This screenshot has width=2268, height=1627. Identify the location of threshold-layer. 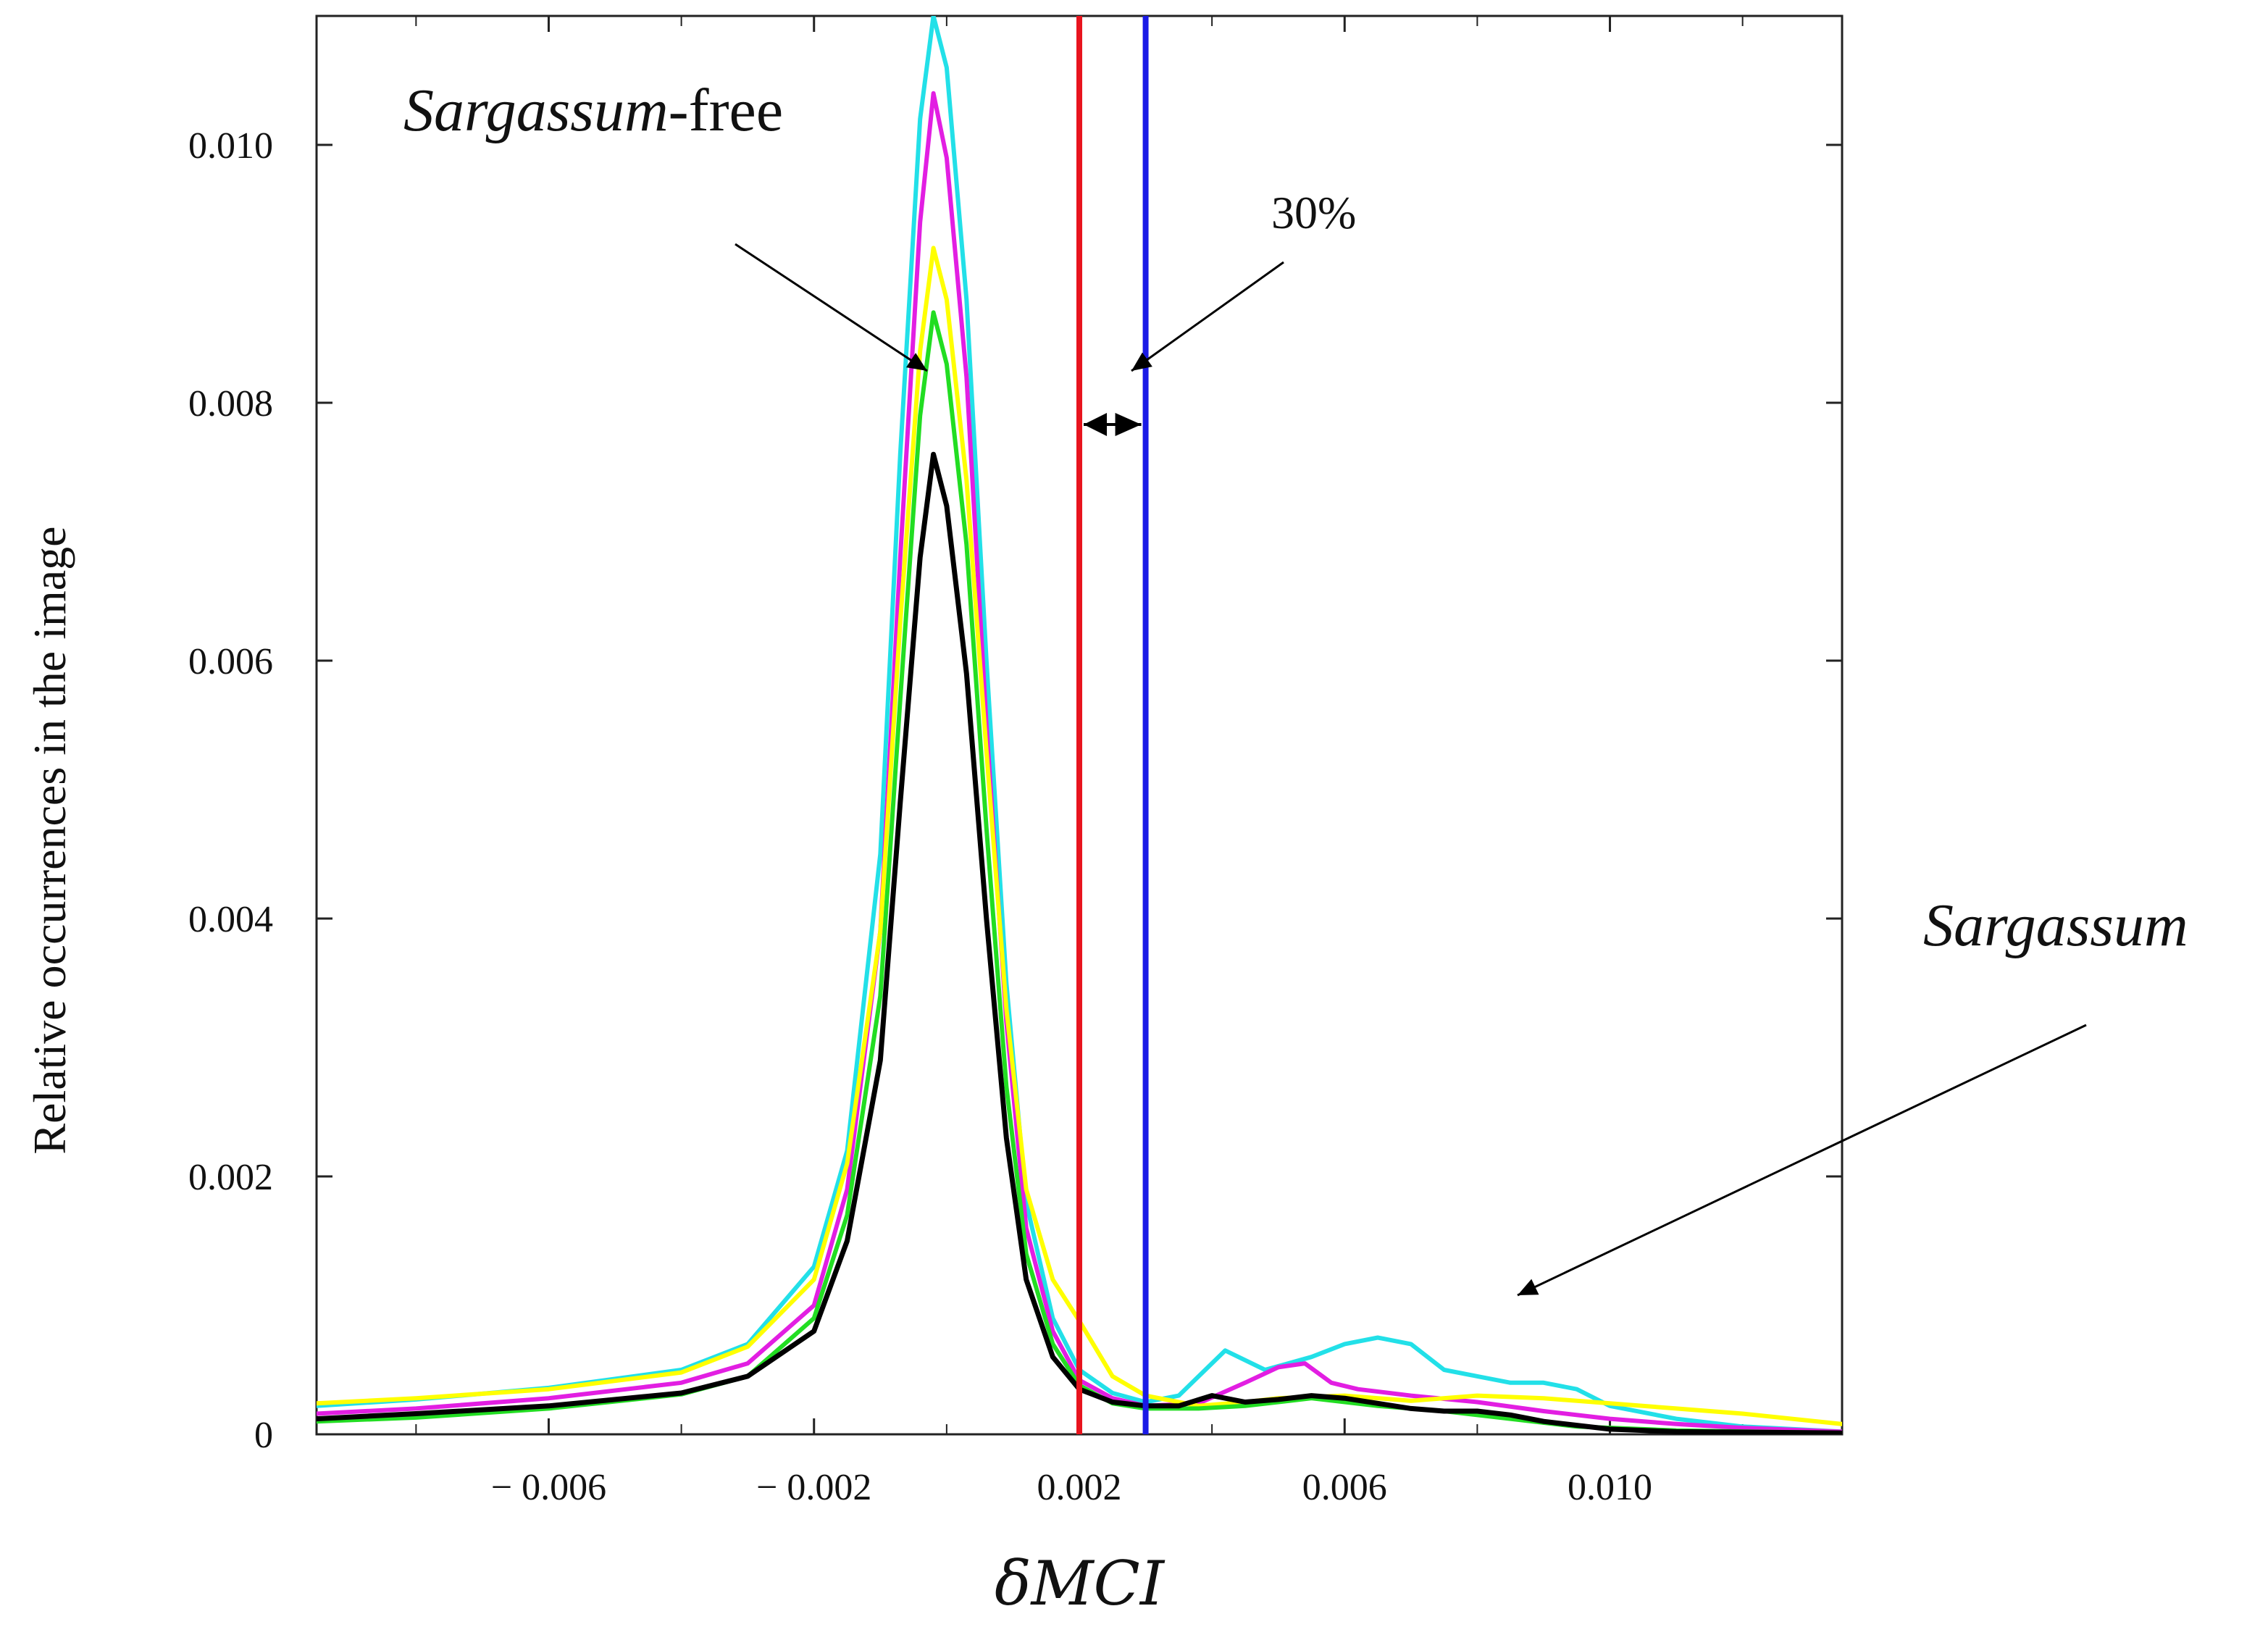
(1113, 725).